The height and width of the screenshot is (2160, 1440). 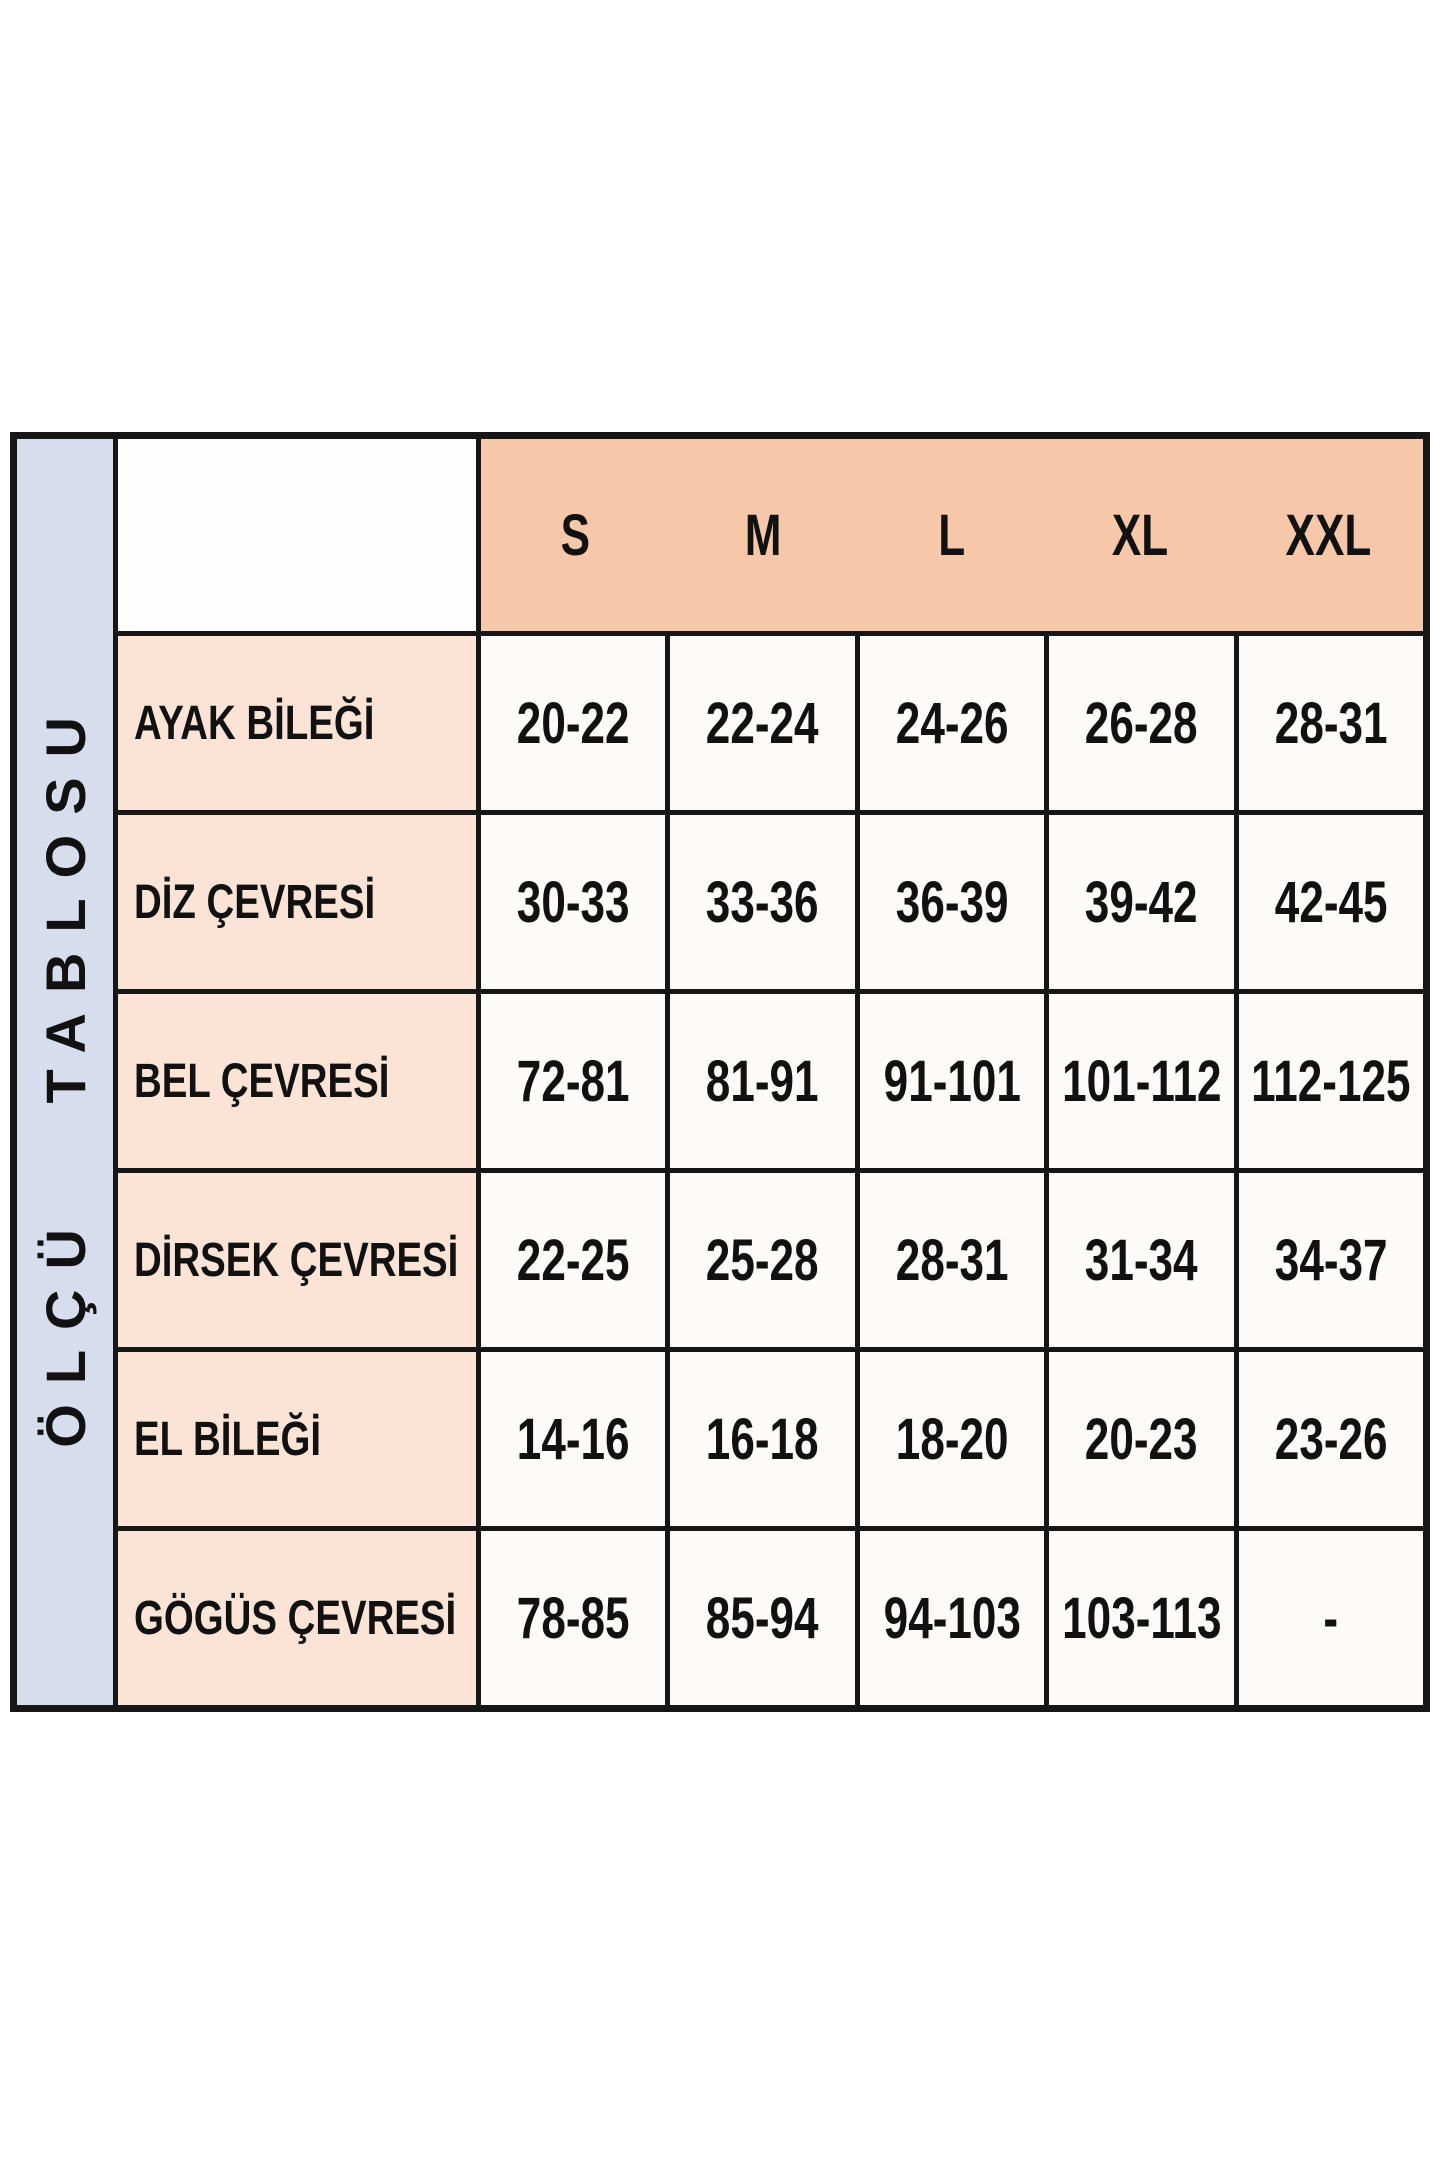 I want to click on value-waist-m: 81-91, so click(x=762, y=1081).